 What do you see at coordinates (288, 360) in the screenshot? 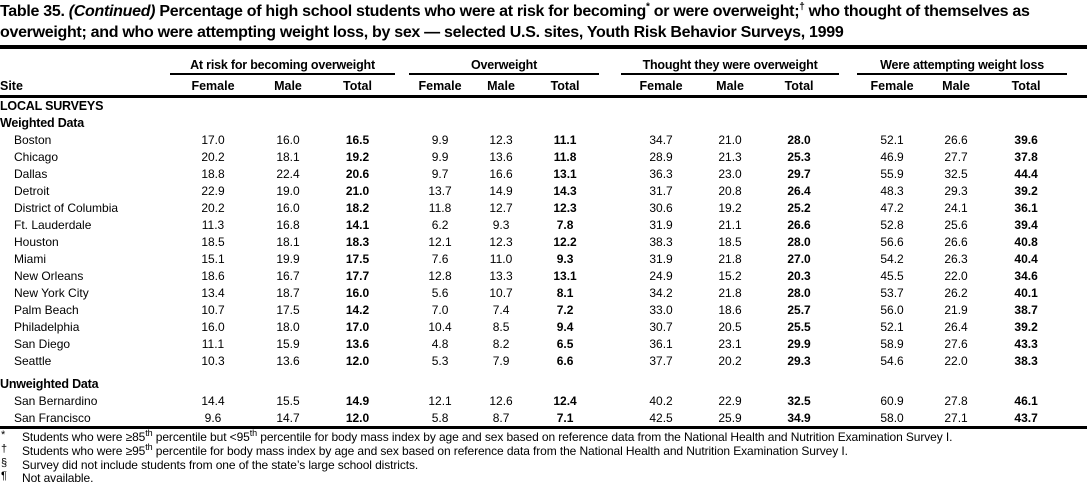
I see `value-cell: 13.6` at bounding box center [288, 360].